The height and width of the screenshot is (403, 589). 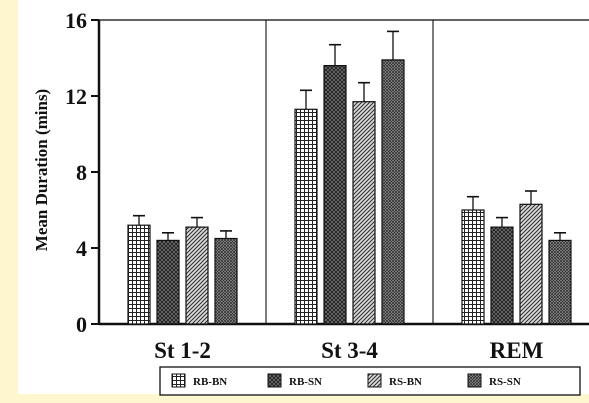 What do you see at coordinates (81, 324) in the screenshot?
I see `y-tick-label: 0` at bounding box center [81, 324].